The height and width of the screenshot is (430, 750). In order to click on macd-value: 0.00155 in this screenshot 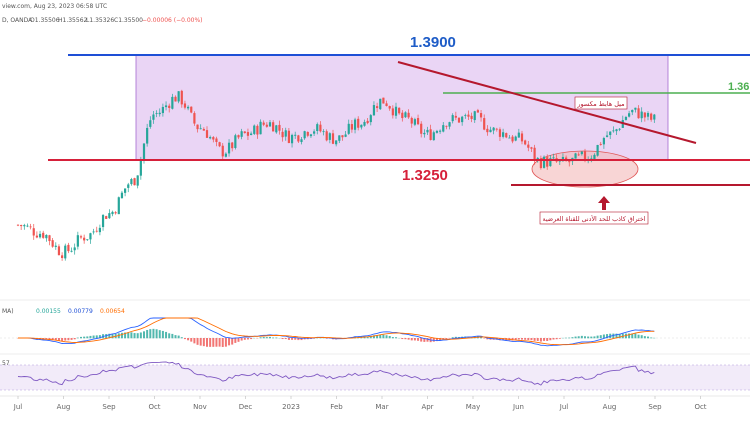, I will do `click(48, 311)`.